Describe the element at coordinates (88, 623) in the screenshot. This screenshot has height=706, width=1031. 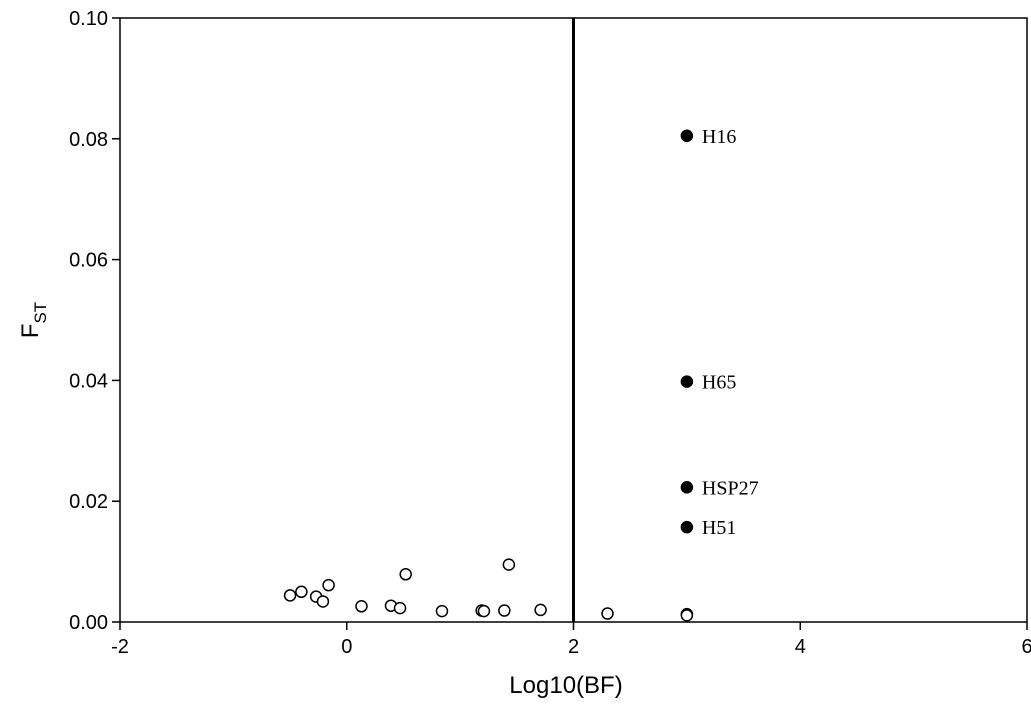
I see `y-tick-label: 0.00` at that location.